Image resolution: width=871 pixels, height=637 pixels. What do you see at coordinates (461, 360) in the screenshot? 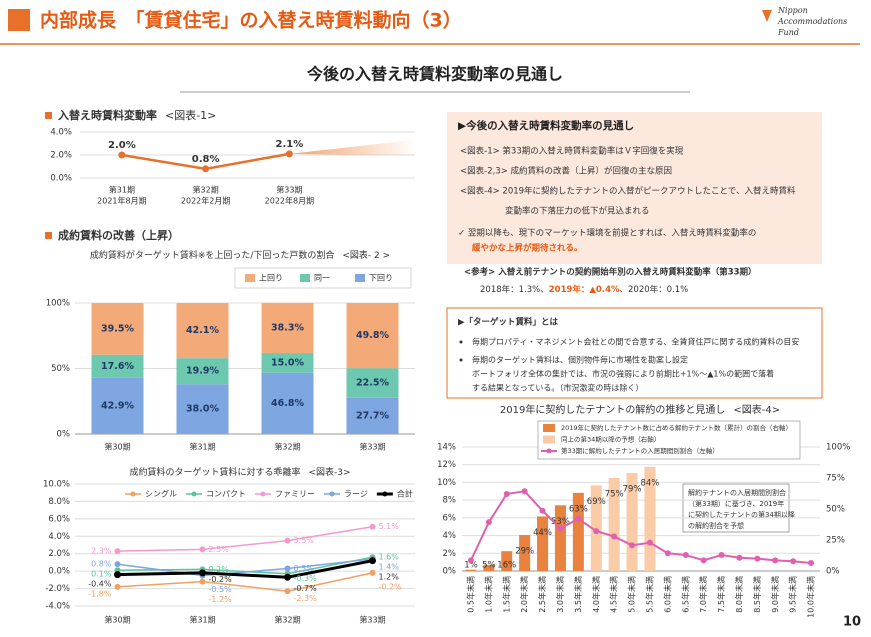
I see `bullet` at bounding box center [461, 360].